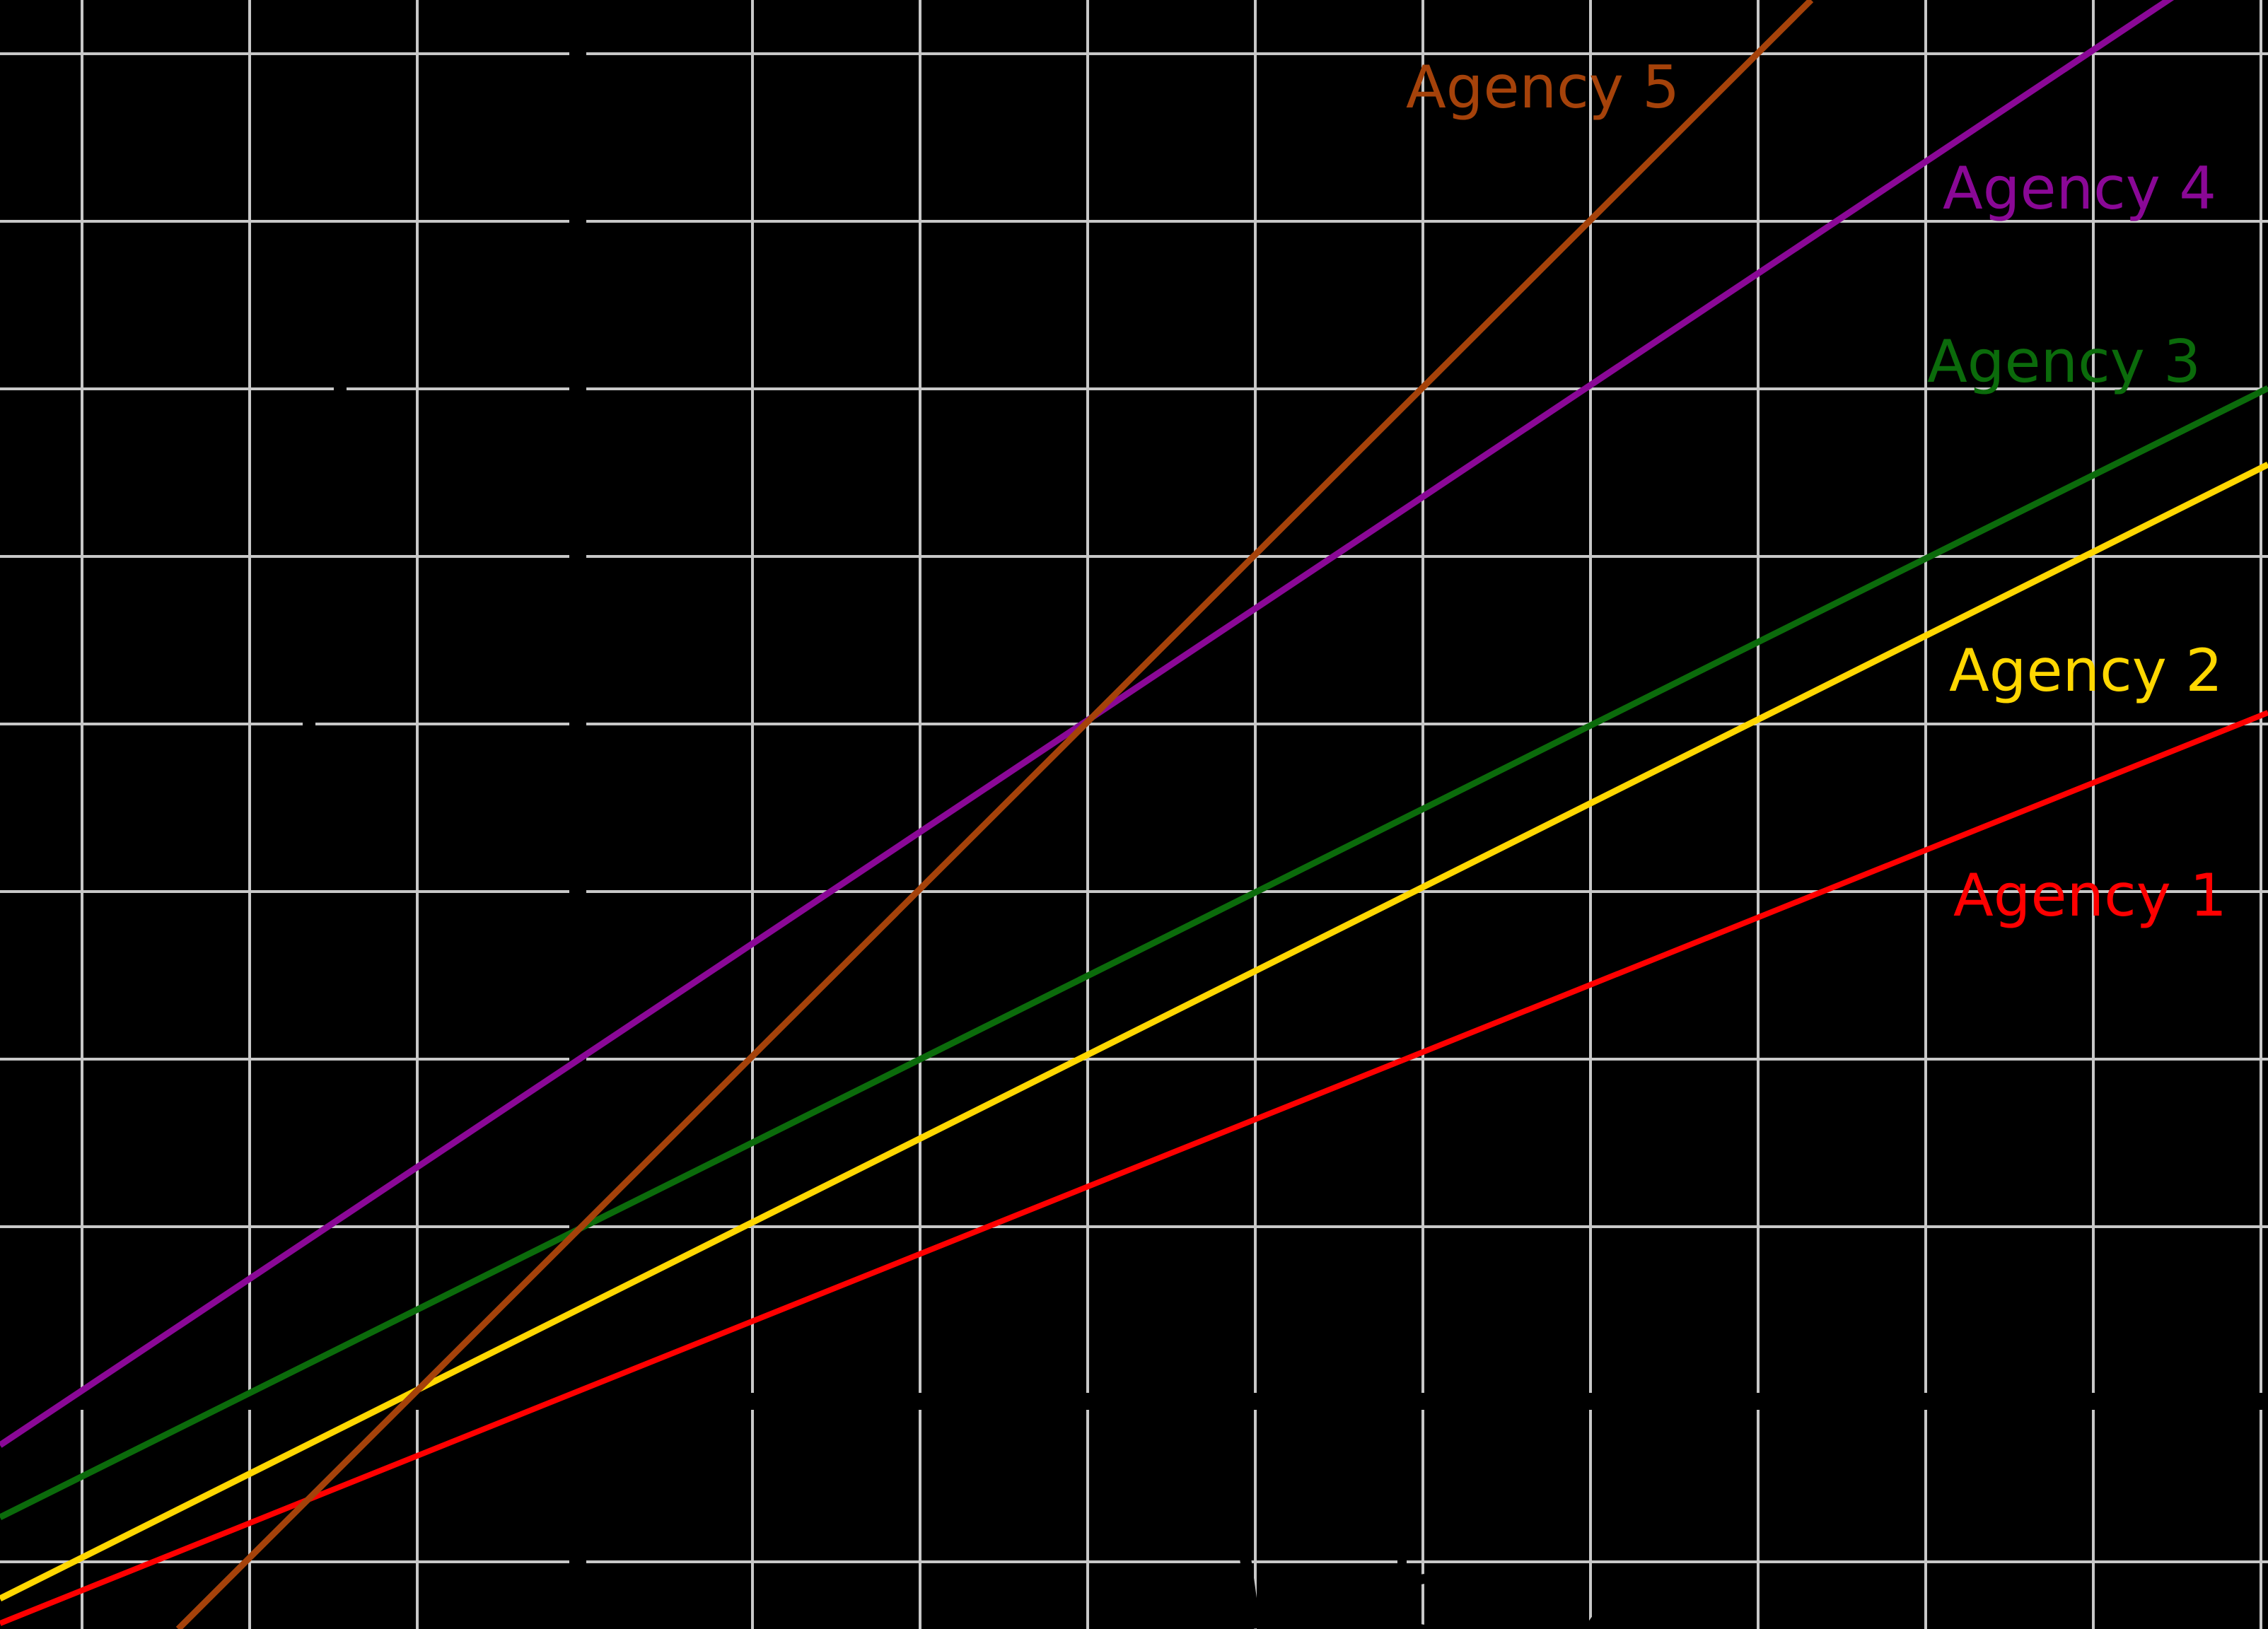 The height and width of the screenshot is (1629, 2268). What do you see at coordinates (1134, 1394) in the screenshot?
I see `x-axis-spine` at bounding box center [1134, 1394].